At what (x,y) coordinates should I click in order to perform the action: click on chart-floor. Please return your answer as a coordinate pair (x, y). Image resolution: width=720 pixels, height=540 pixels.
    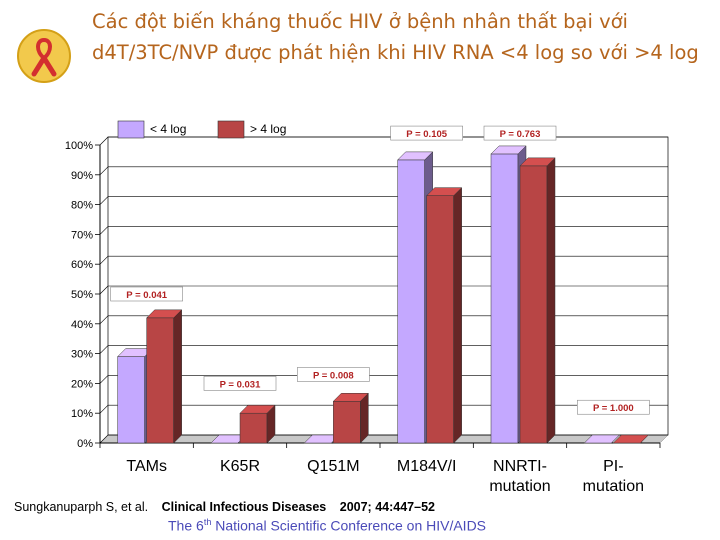
    Looking at the image, I should click on (384, 439).